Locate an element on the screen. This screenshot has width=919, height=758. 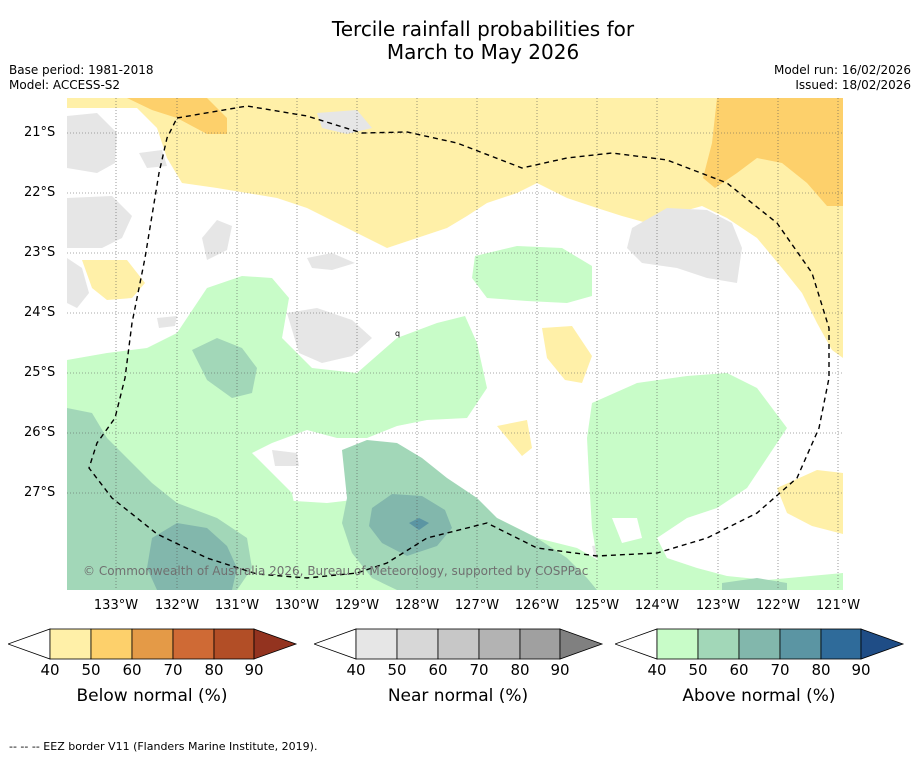
lon-label-122: 122°W is located at coordinates (778, 605).